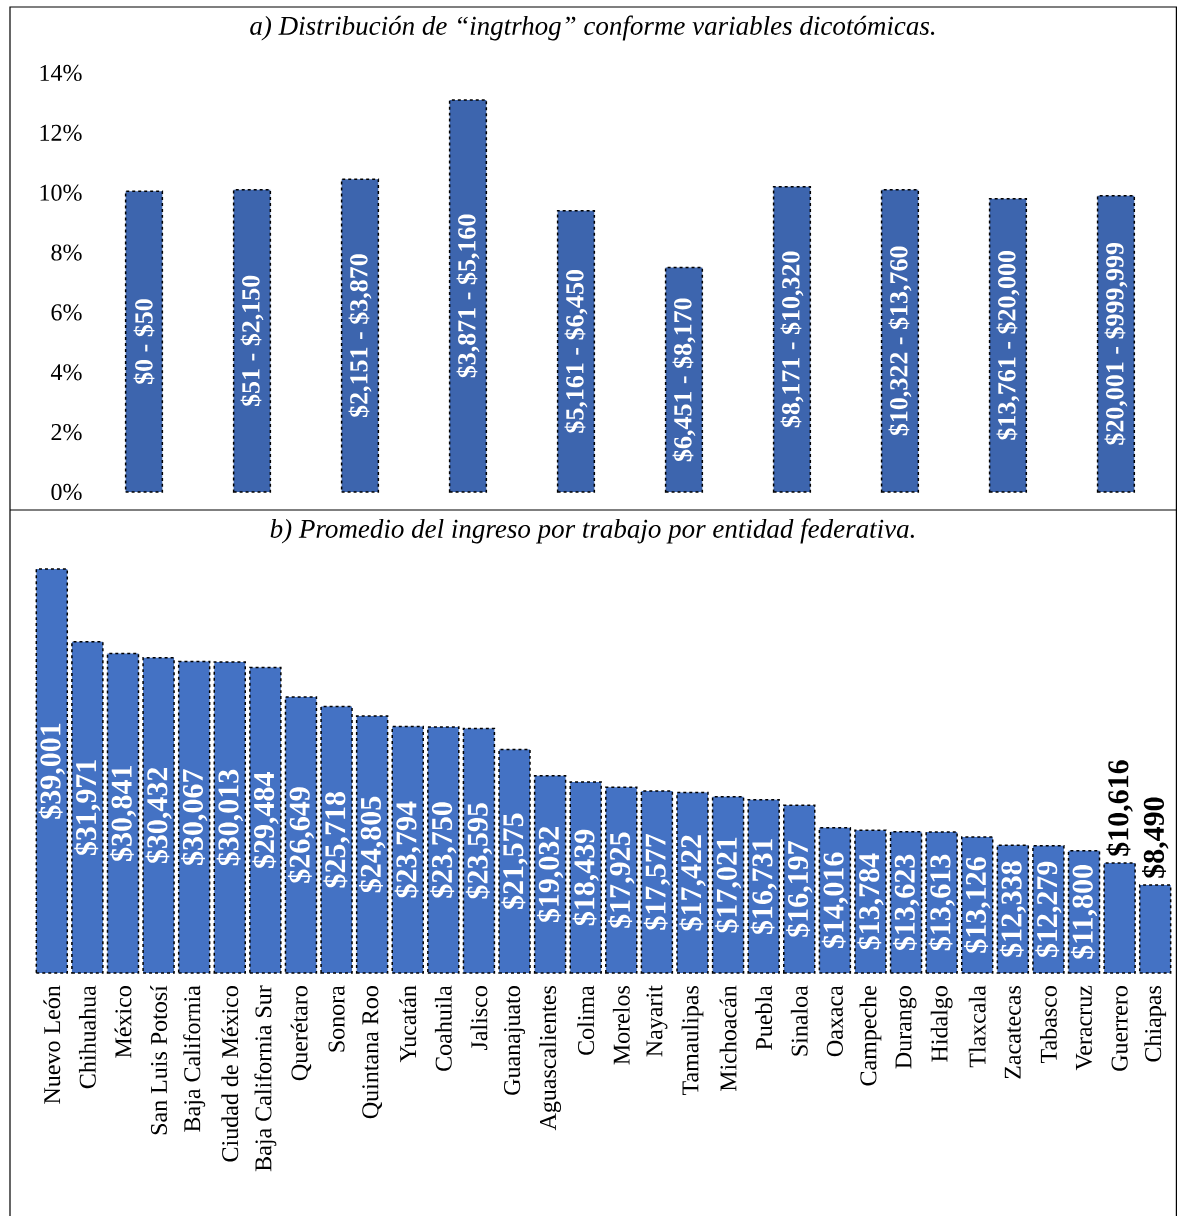 The height and width of the screenshot is (1216, 1177). Describe the element at coordinates (408, 1024) in the screenshot. I see `x-tick-label: Yucatán` at that location.